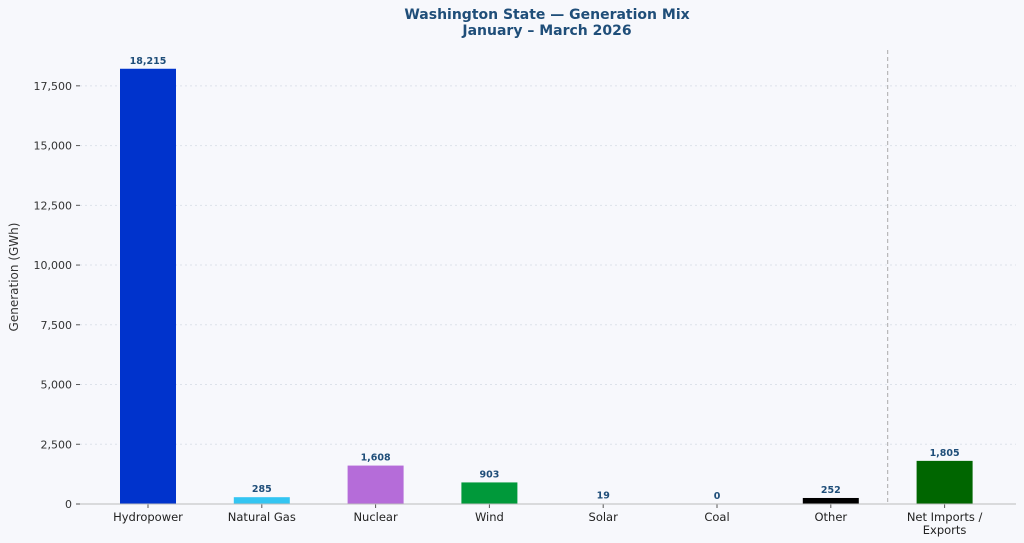  I want to click on data-label: 903, so click(489, 474).